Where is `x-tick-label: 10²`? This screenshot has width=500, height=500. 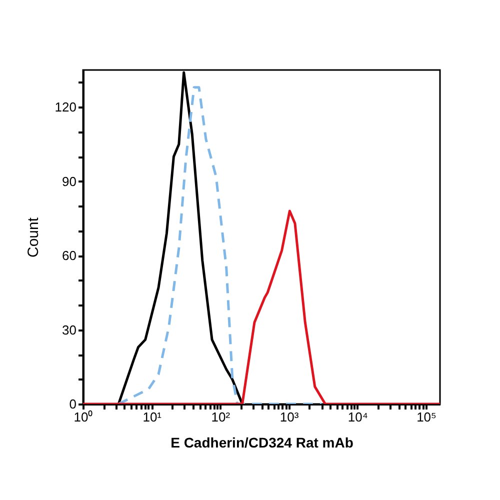
x-tick-label: 10² is located at coordinates (221, 417).